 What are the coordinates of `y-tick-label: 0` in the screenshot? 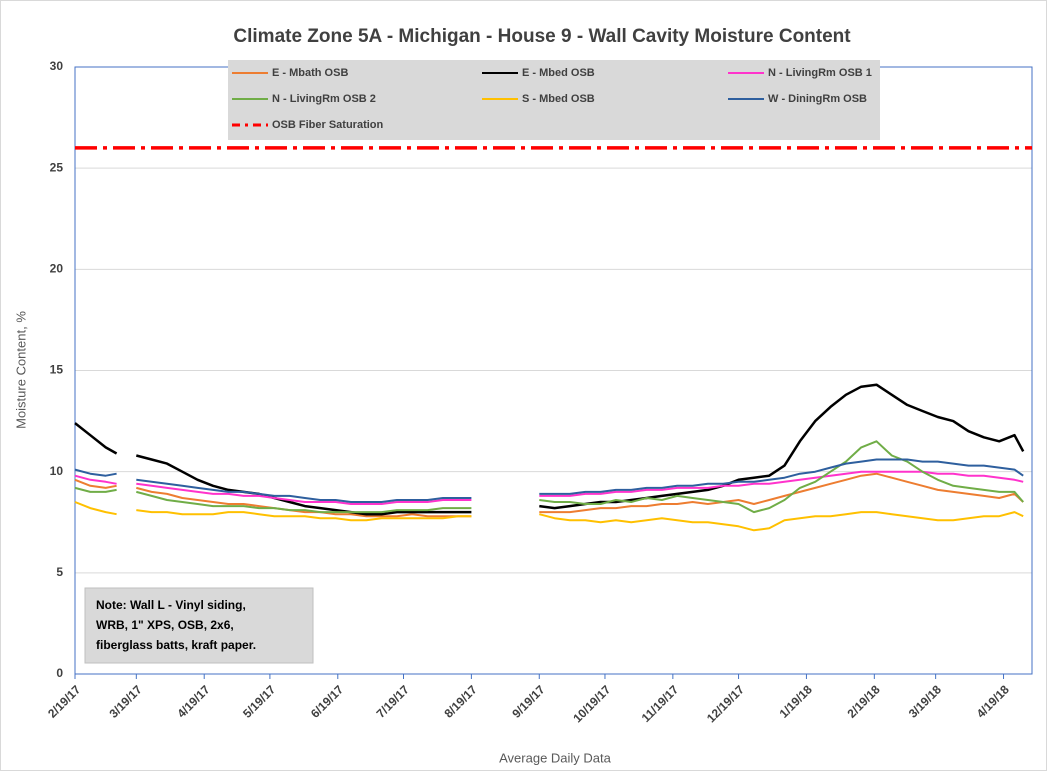 It's located at (59, 673).